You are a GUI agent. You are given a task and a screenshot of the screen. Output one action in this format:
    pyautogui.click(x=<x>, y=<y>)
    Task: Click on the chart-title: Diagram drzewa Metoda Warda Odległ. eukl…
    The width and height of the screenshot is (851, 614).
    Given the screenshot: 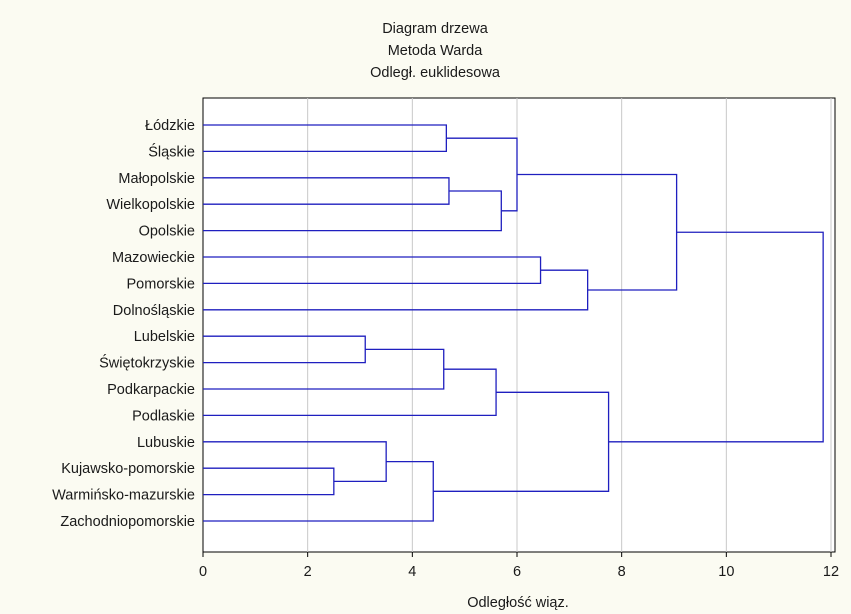 What is the action you would take?
    pyautogui.click(x=435, y=51)
    